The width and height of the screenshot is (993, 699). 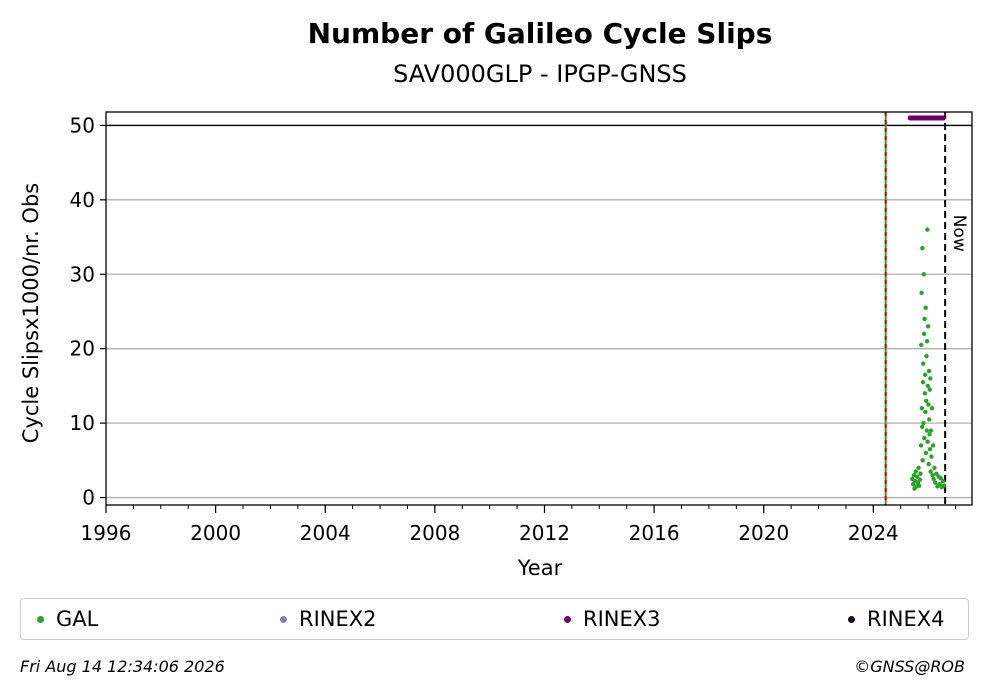 What do you see at coordinates (88, 498) in the screenshot?
I see `y-tick-label: 0` at bounding box center [88, 498].